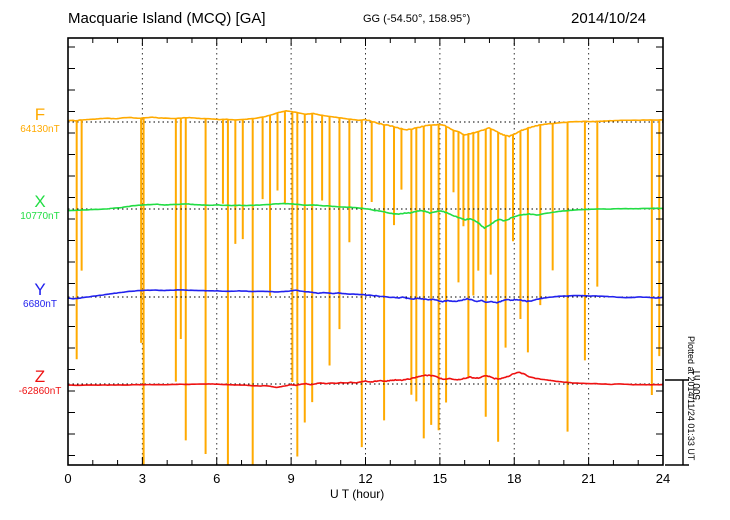 This screenshot has height=520, width=730. I want to click on component-name-x: X, so click(40, 201).